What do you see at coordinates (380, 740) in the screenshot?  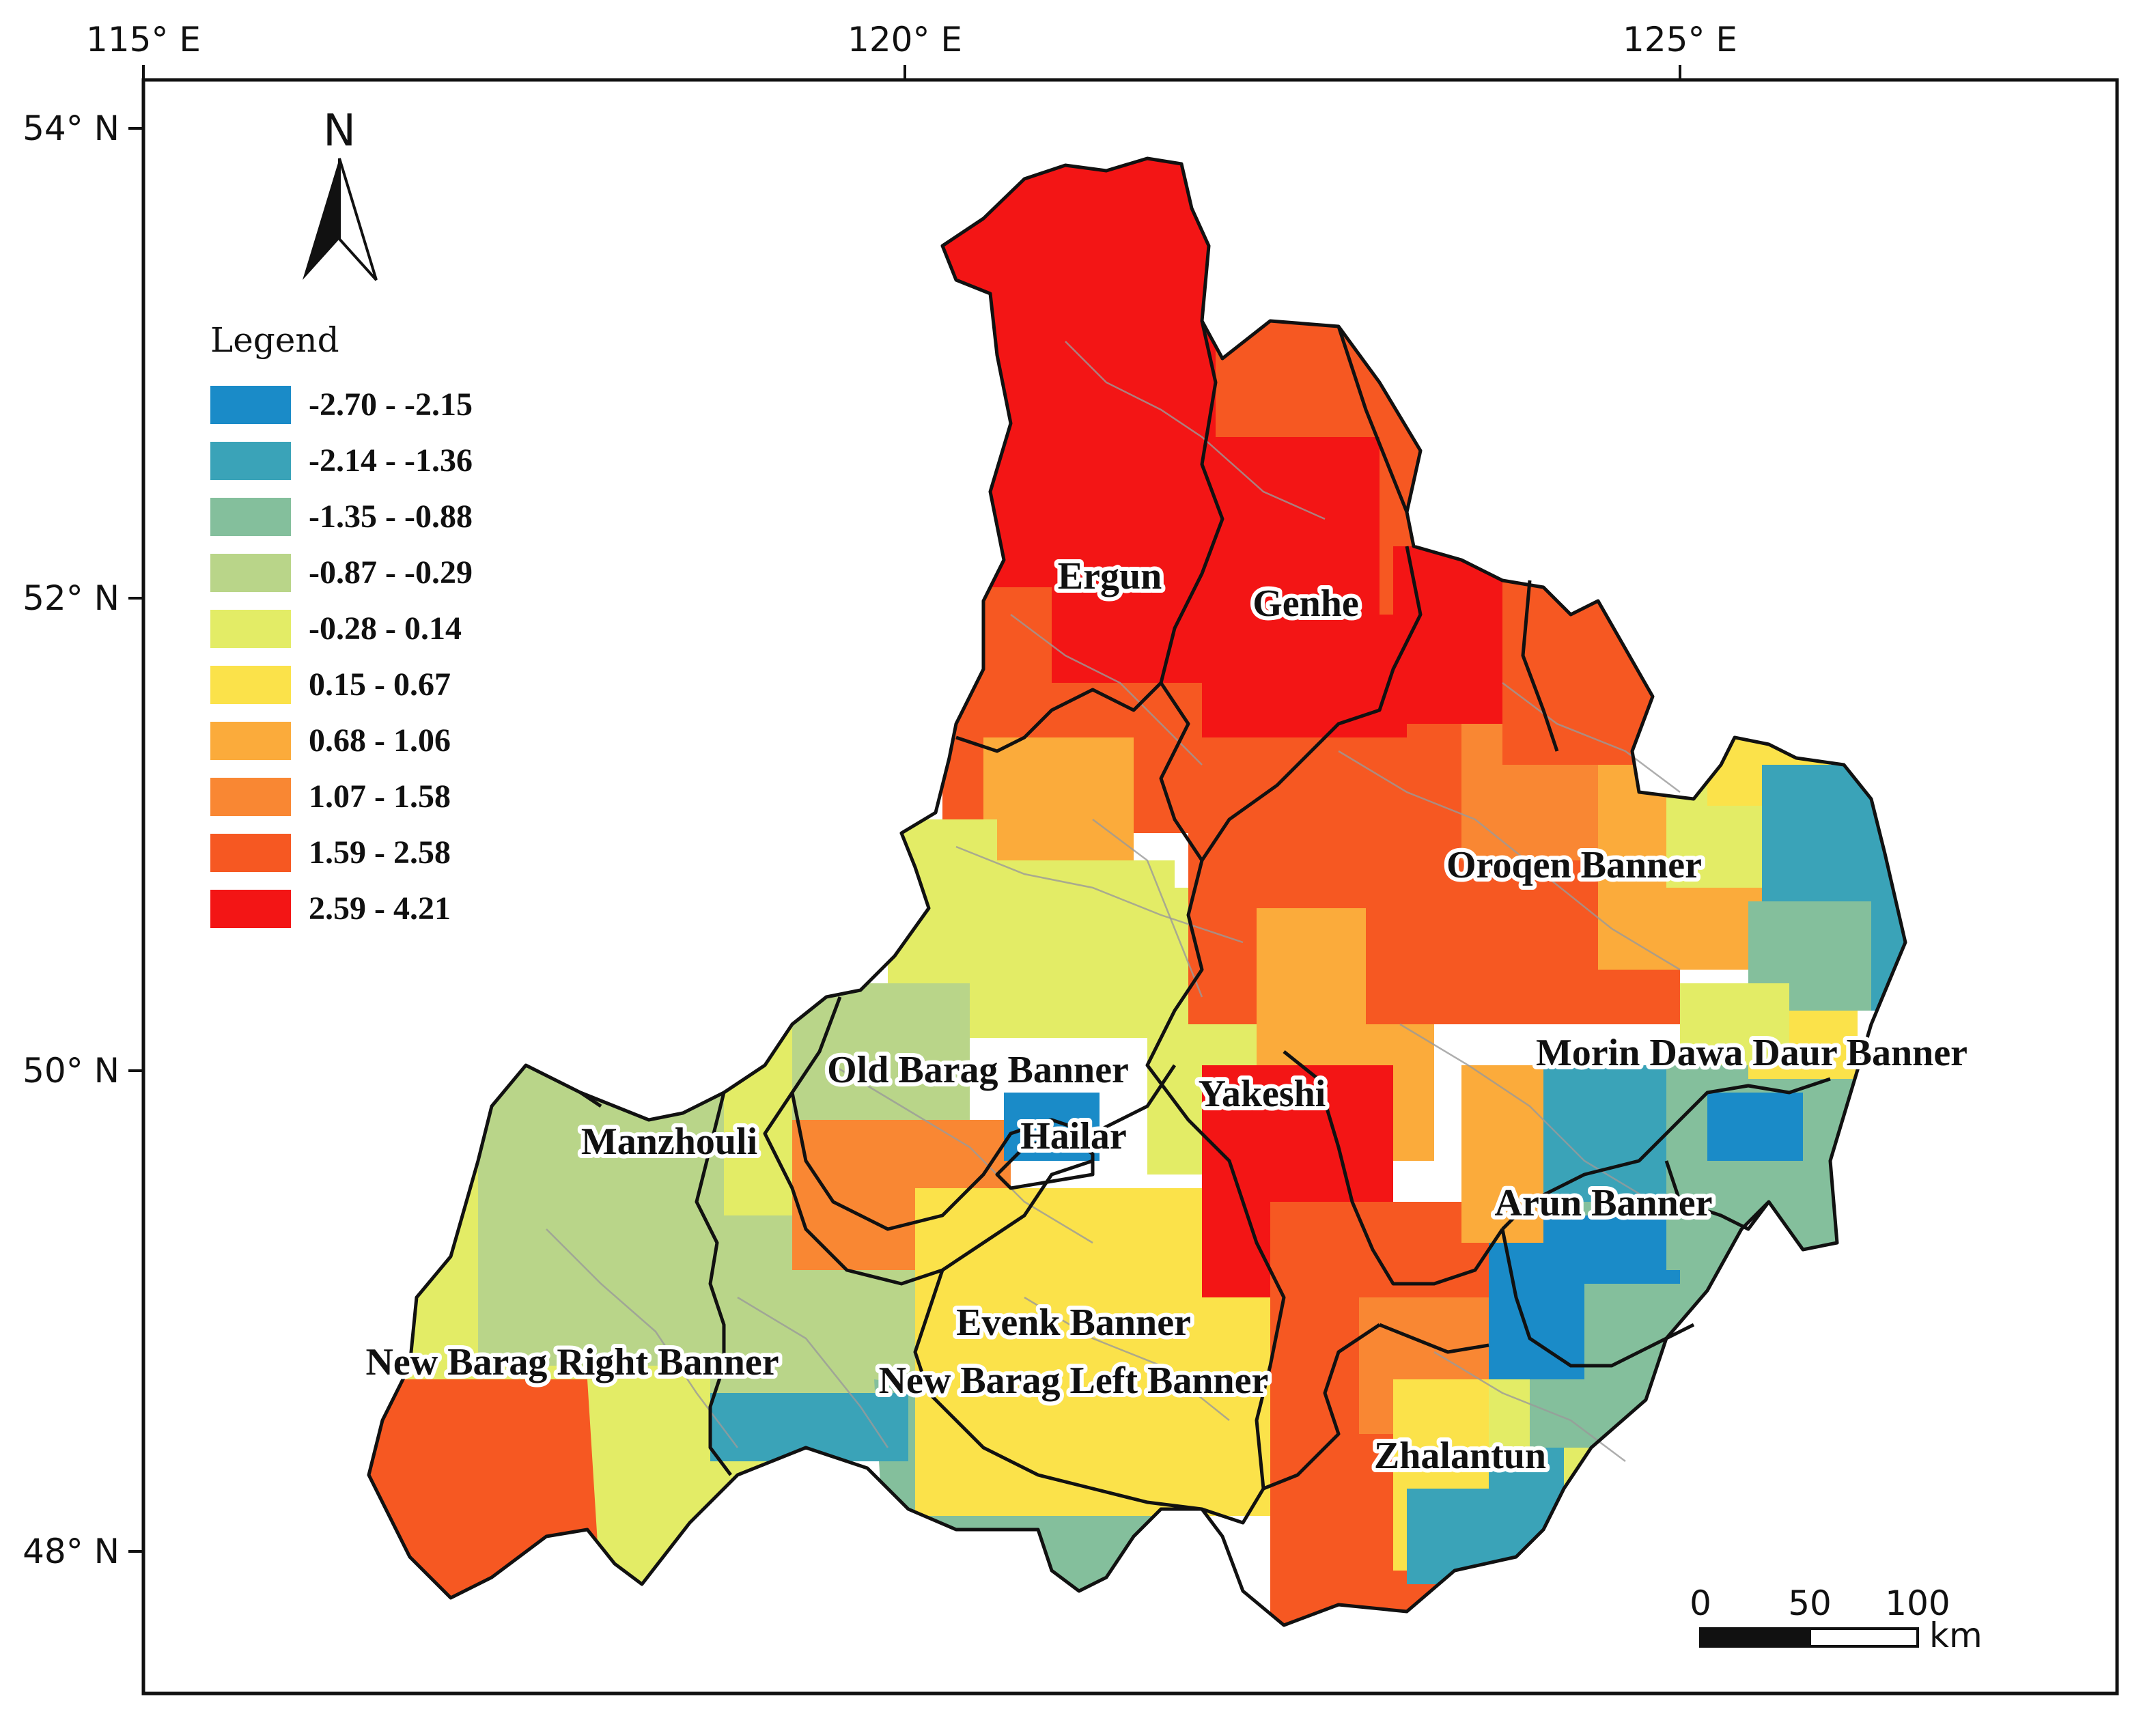 I see `legend-label-6: 0.68 - 1.06` at bounding box center [380, 740].